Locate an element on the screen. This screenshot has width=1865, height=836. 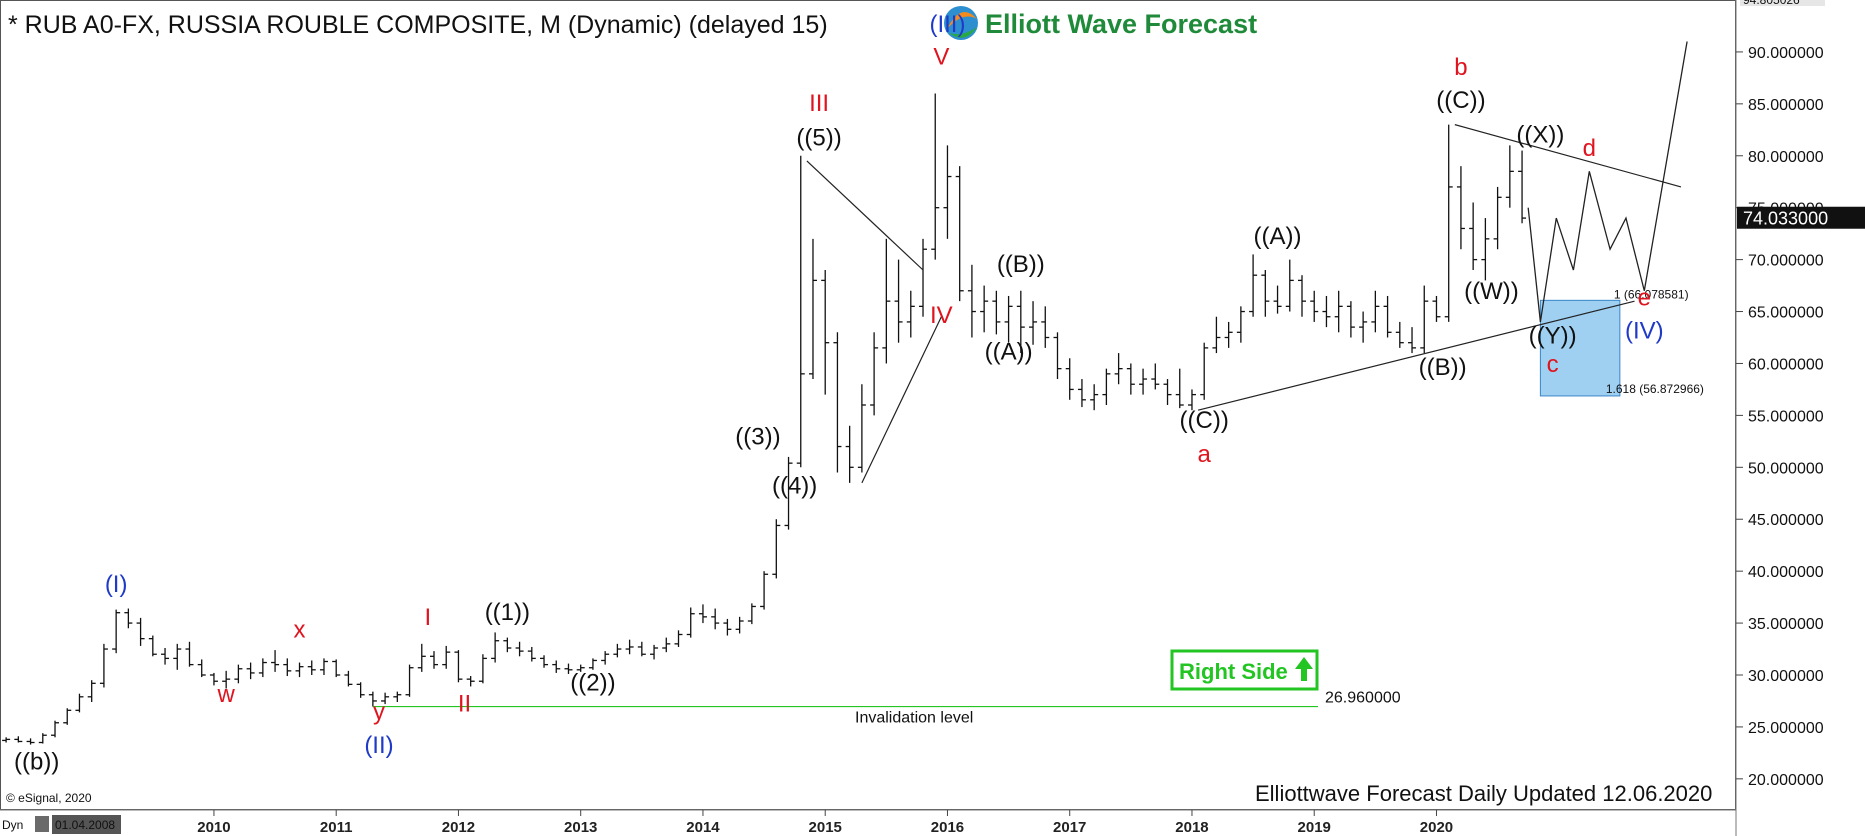
wave-label: (II) is located at coordinates (378, 745).